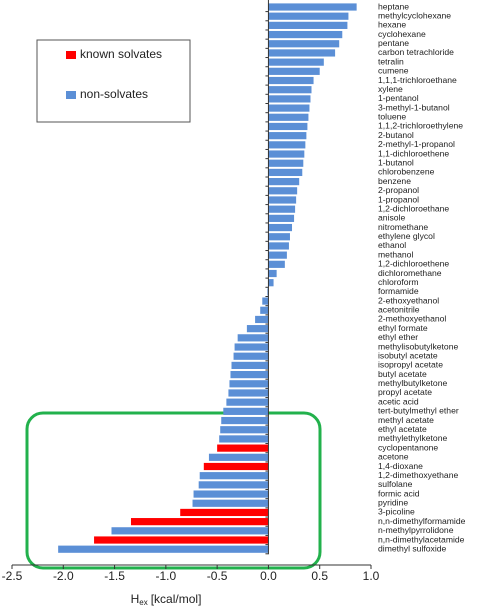 The image size is (480, 606). I want to click on category-label: 1-pentanol, so click(398, 98).